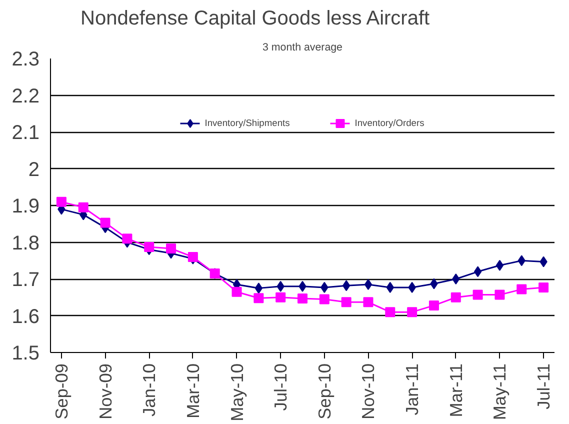 The width and height of the screenshot is (569, 424). Describe the element at coordinates (368, 391) in the screenshot. I see `x-tick-label: Nov-10` at that location.